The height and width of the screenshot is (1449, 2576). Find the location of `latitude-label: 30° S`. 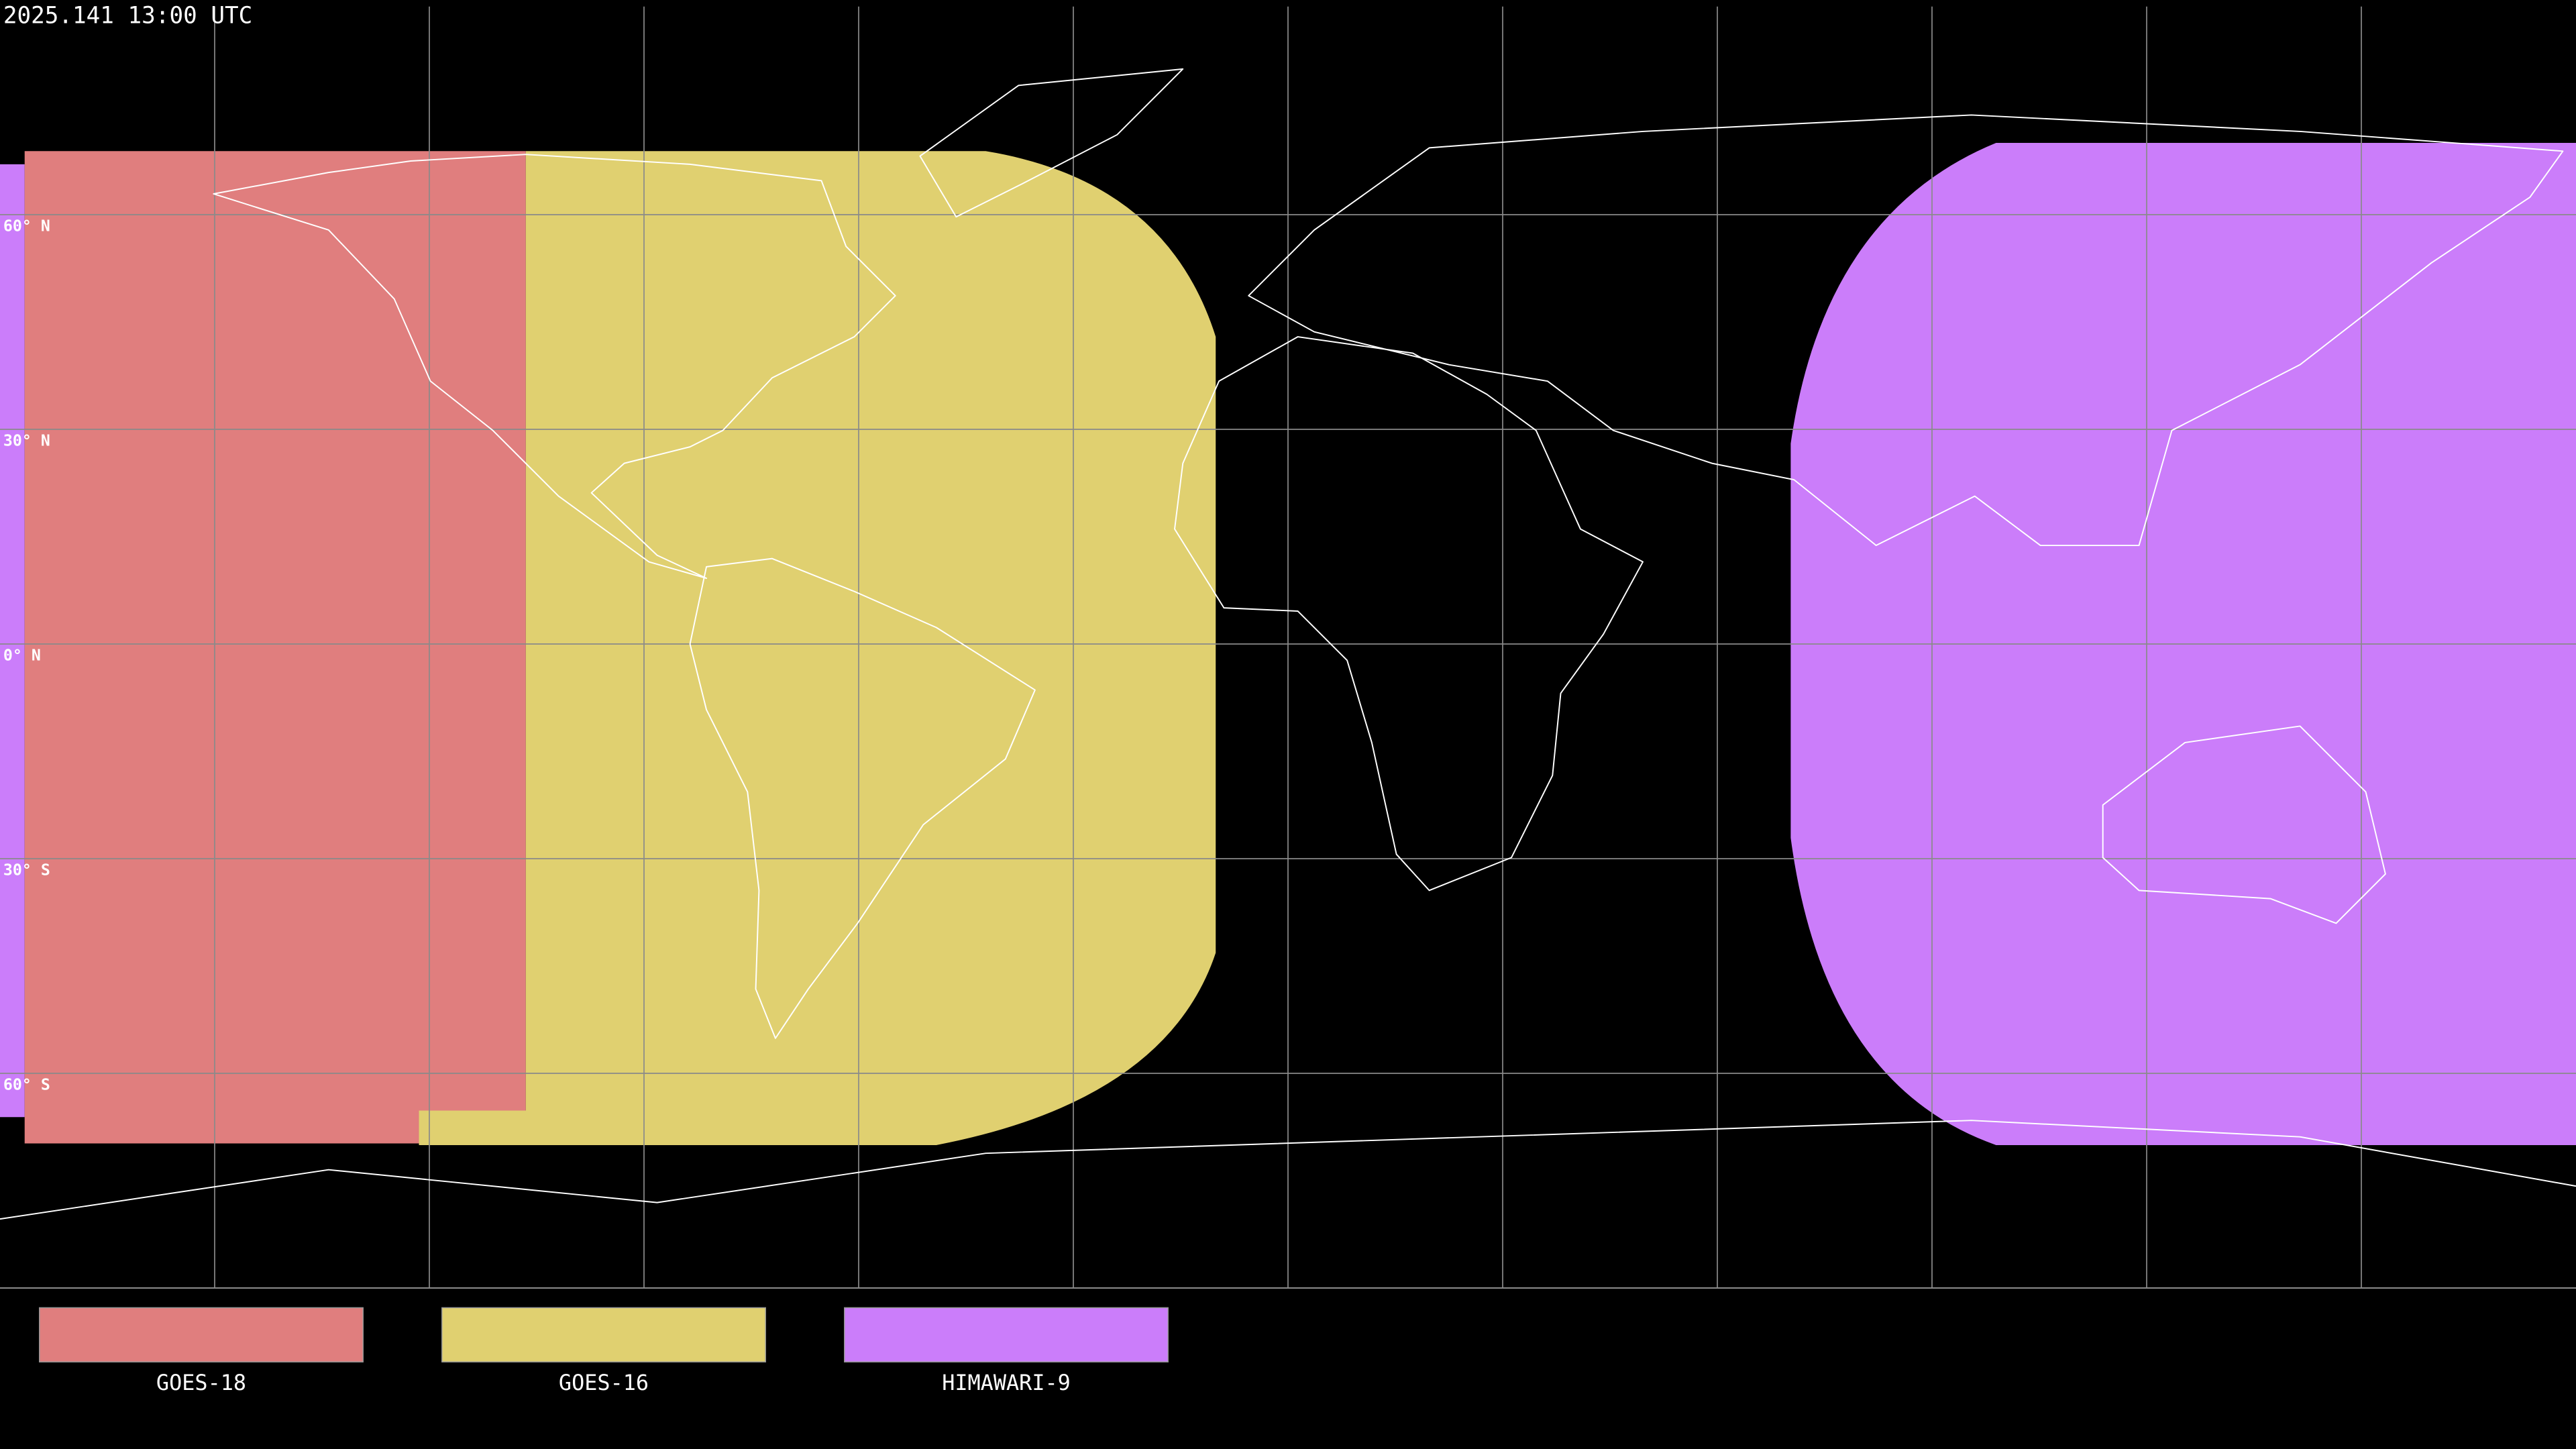

latitude-label: 30° S is located at coordinates (26, 870).